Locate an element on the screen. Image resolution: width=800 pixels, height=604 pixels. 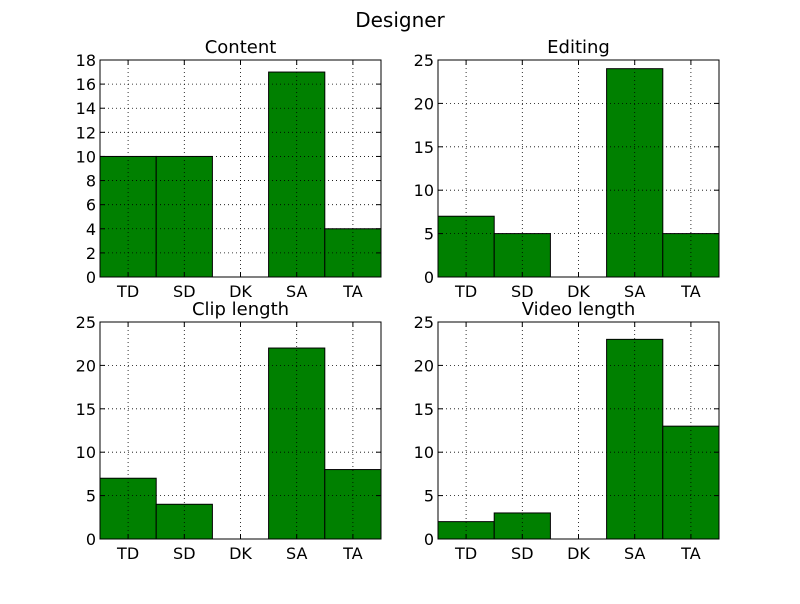
y-tick-label: 8 is located at coordinates (91, 181).